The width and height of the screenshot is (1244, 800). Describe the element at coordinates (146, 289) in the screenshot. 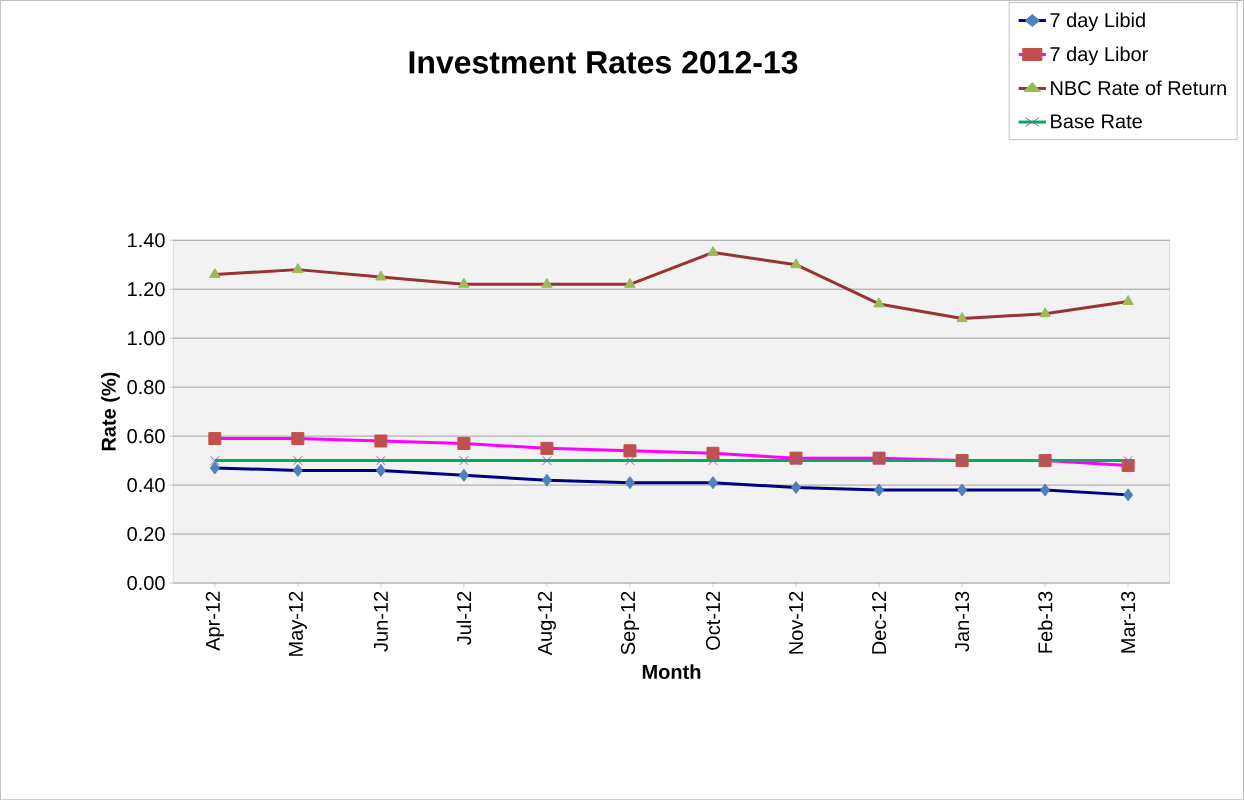

I see `y-tick-label: 1.20` at that location.